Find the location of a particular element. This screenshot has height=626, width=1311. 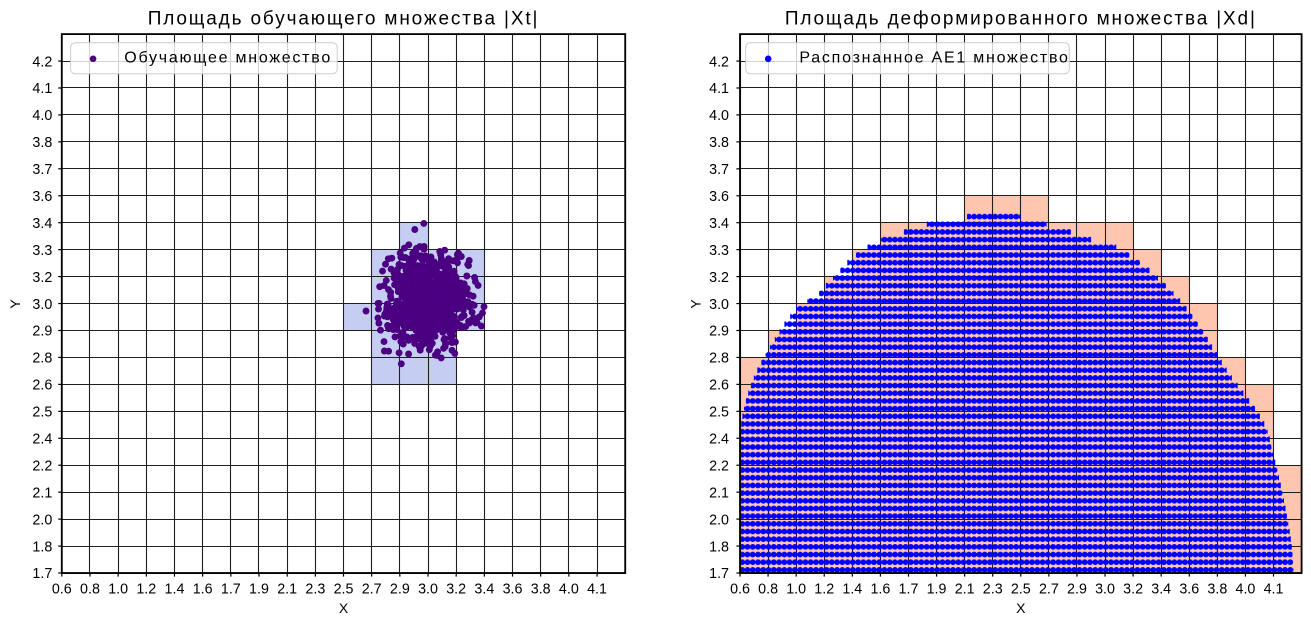

svg-text: Обучающее множество is located at coordinates (228, 57).